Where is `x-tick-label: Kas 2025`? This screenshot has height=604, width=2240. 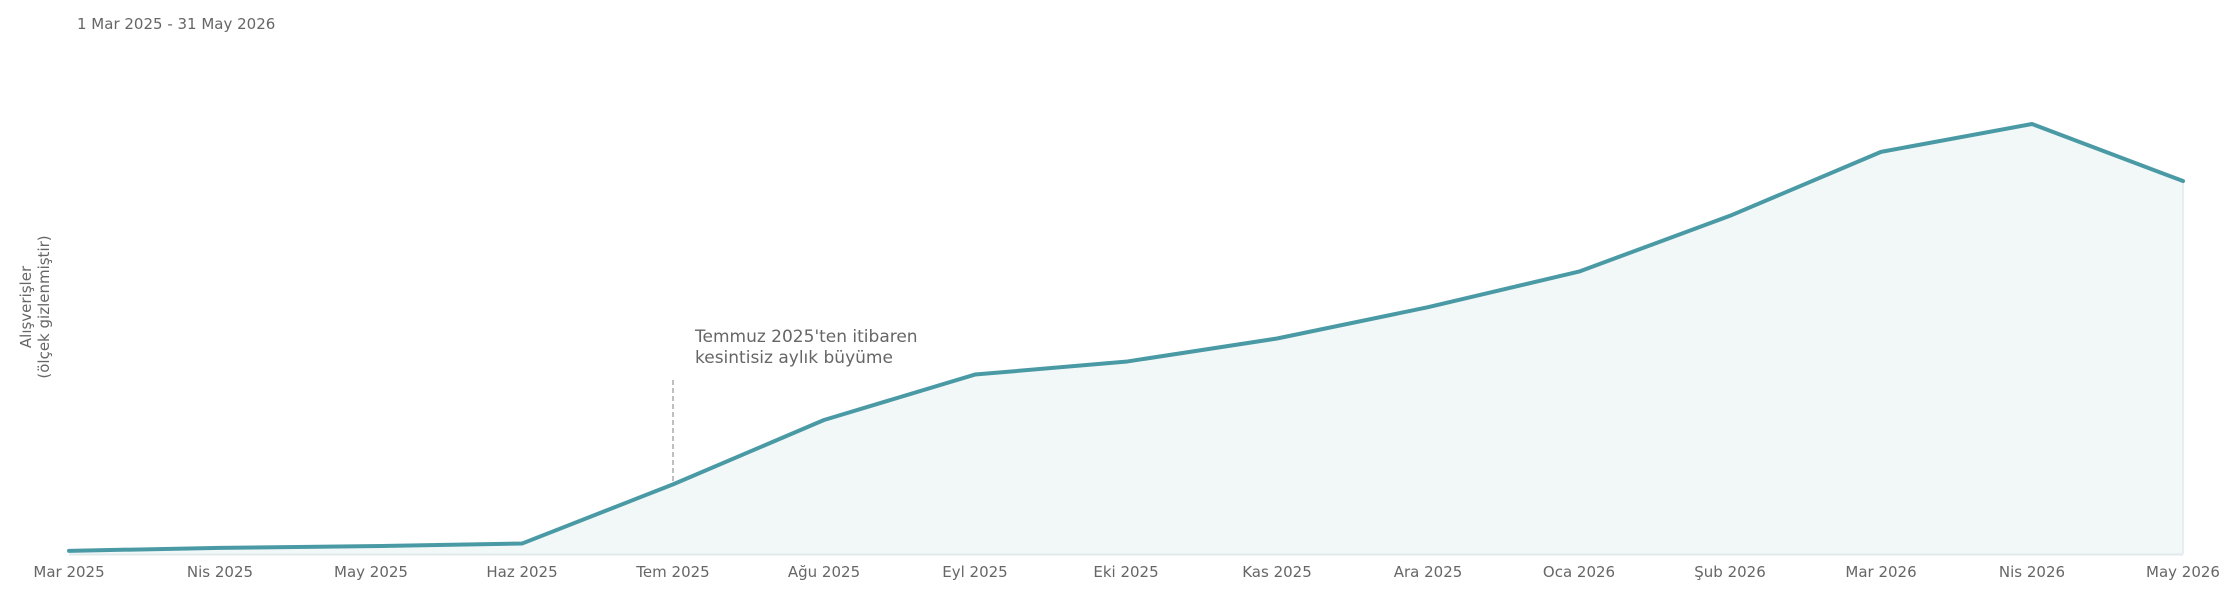
x-tick-label: Kas 2025 is located at coordinates (1277, 572).